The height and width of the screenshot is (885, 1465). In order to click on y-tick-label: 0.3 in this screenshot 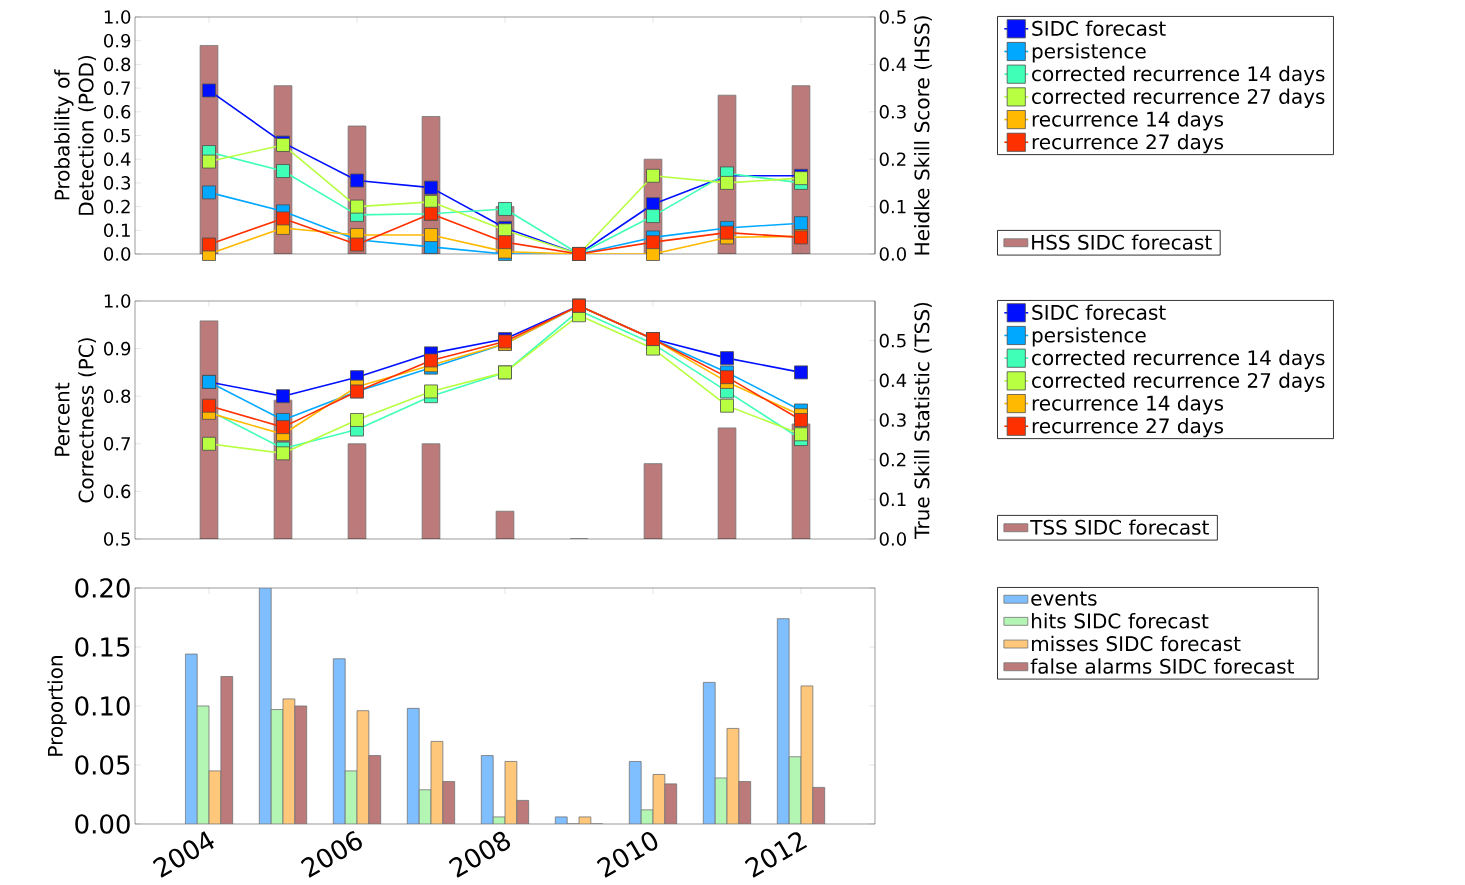, I will do `click(117, 183)`.